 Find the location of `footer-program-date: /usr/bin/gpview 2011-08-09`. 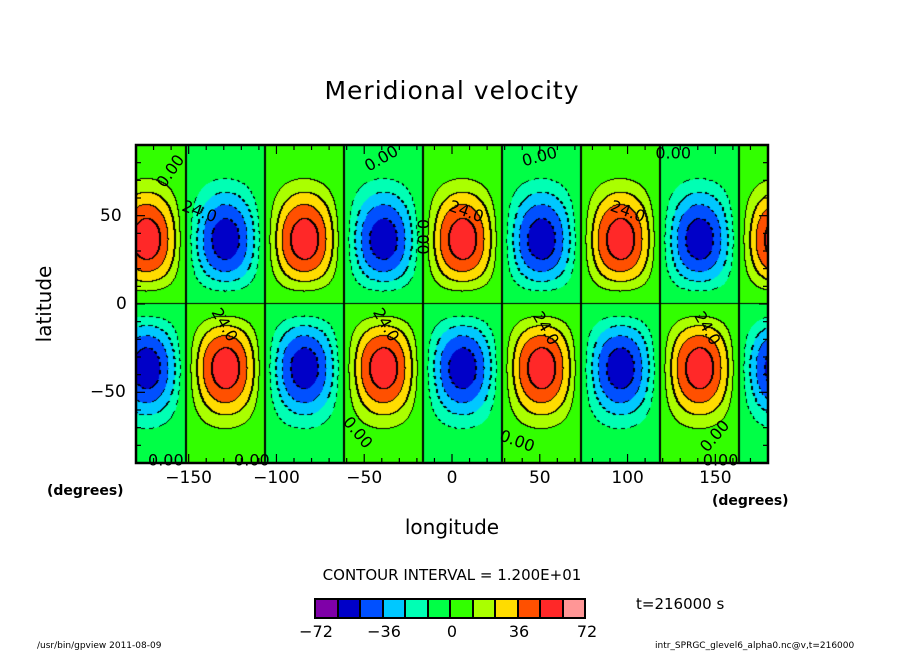

footer-program-date: /usr/bin/gpview 2011-08-09 is located at coordinates (99, 646).